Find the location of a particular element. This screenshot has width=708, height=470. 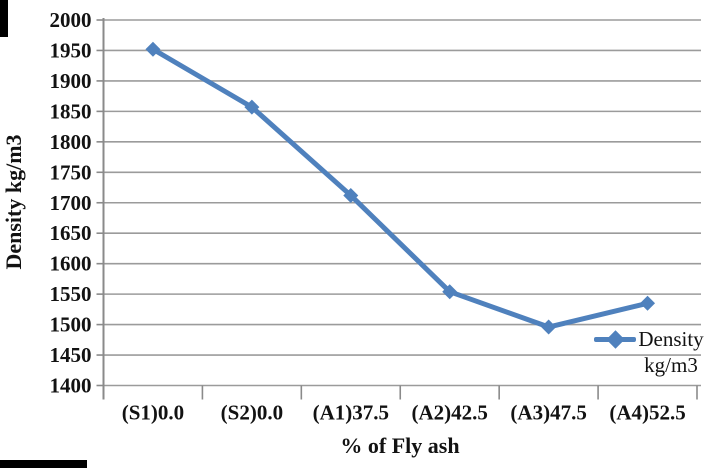

y-tick-label: 1500 is located at coordinates (71, 325).